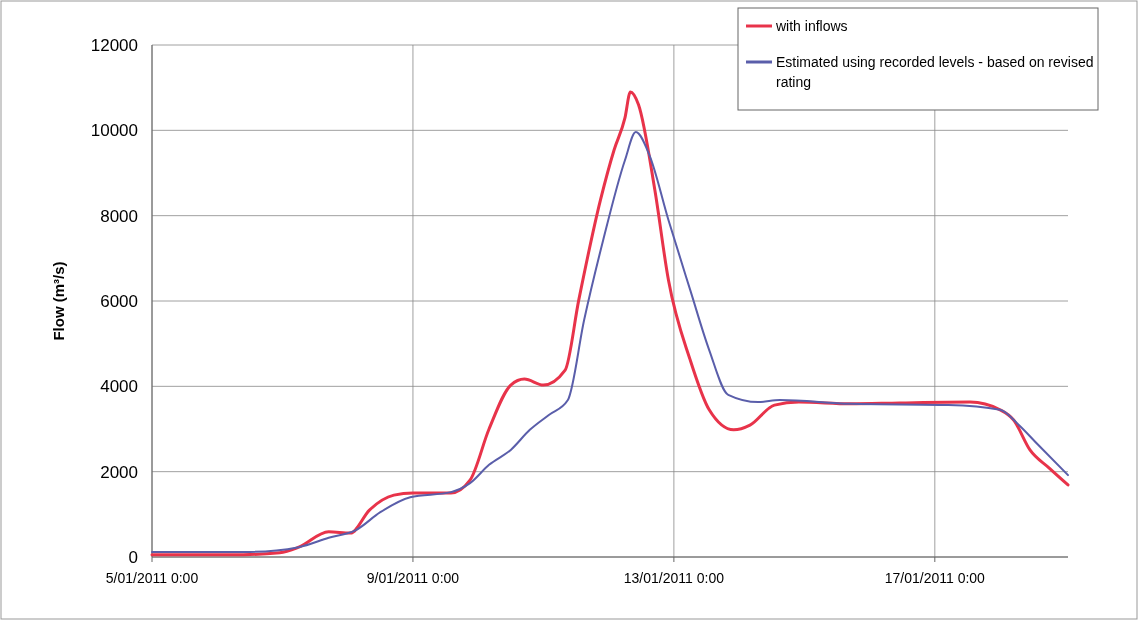 The width and height of the screenshot is (1138, 620). What do you see at coordinates (114, 45) in the screenshot?
I see `y-tick-label: 12000` at bounding box center [114, 45].